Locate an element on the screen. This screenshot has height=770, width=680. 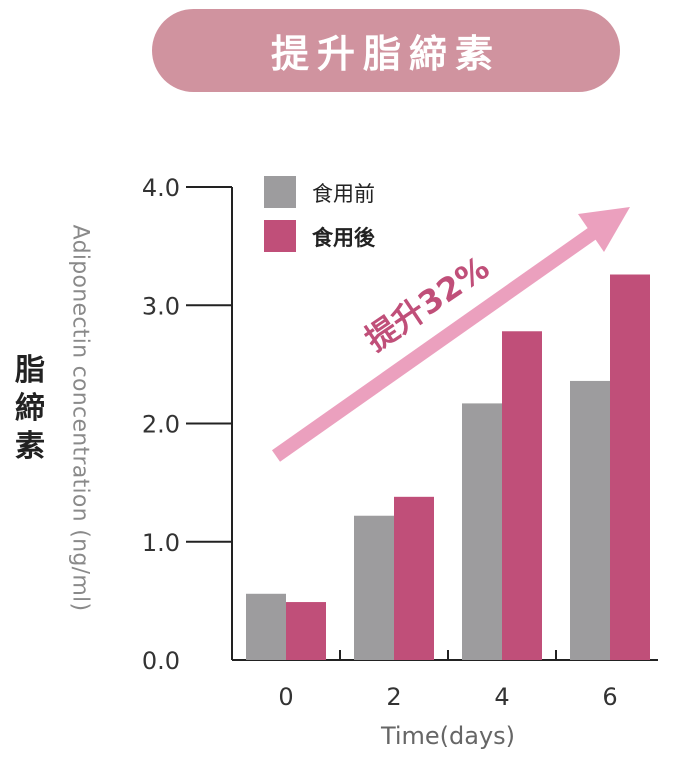
y-tick-label: 2.0 is located at coordinates (161, 425).